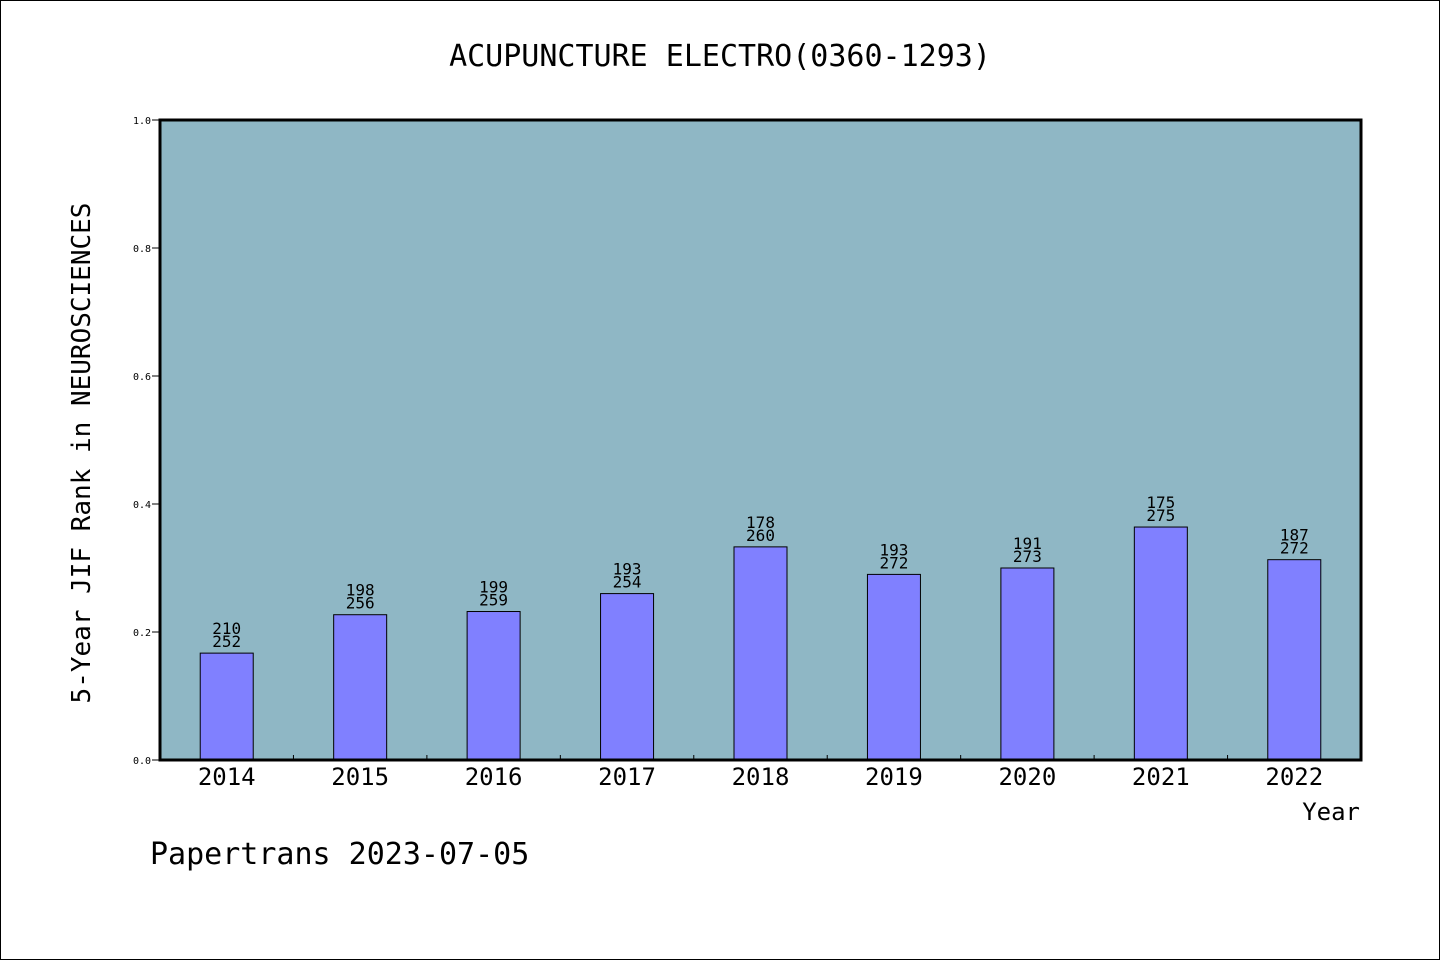 The height and width of the screenshot is (960, 1440). What do you see at coordinates (227, 777) in the screenshot?
I see `x-tick-label: 2014` at bounding box center [227, 777].